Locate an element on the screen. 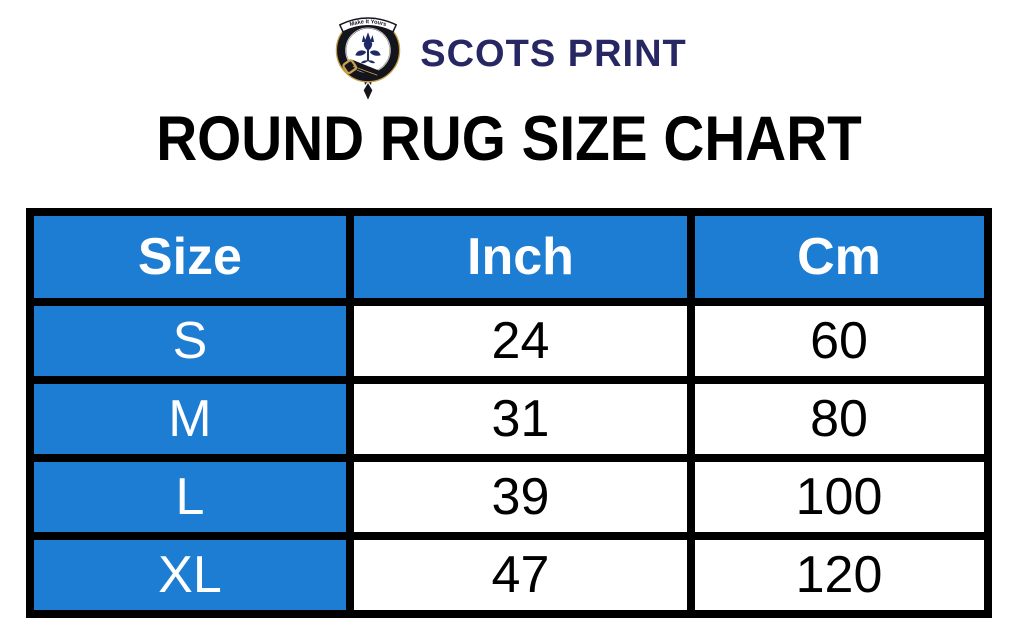  table-row: L 39 100 is located at coordinates (508, 497).